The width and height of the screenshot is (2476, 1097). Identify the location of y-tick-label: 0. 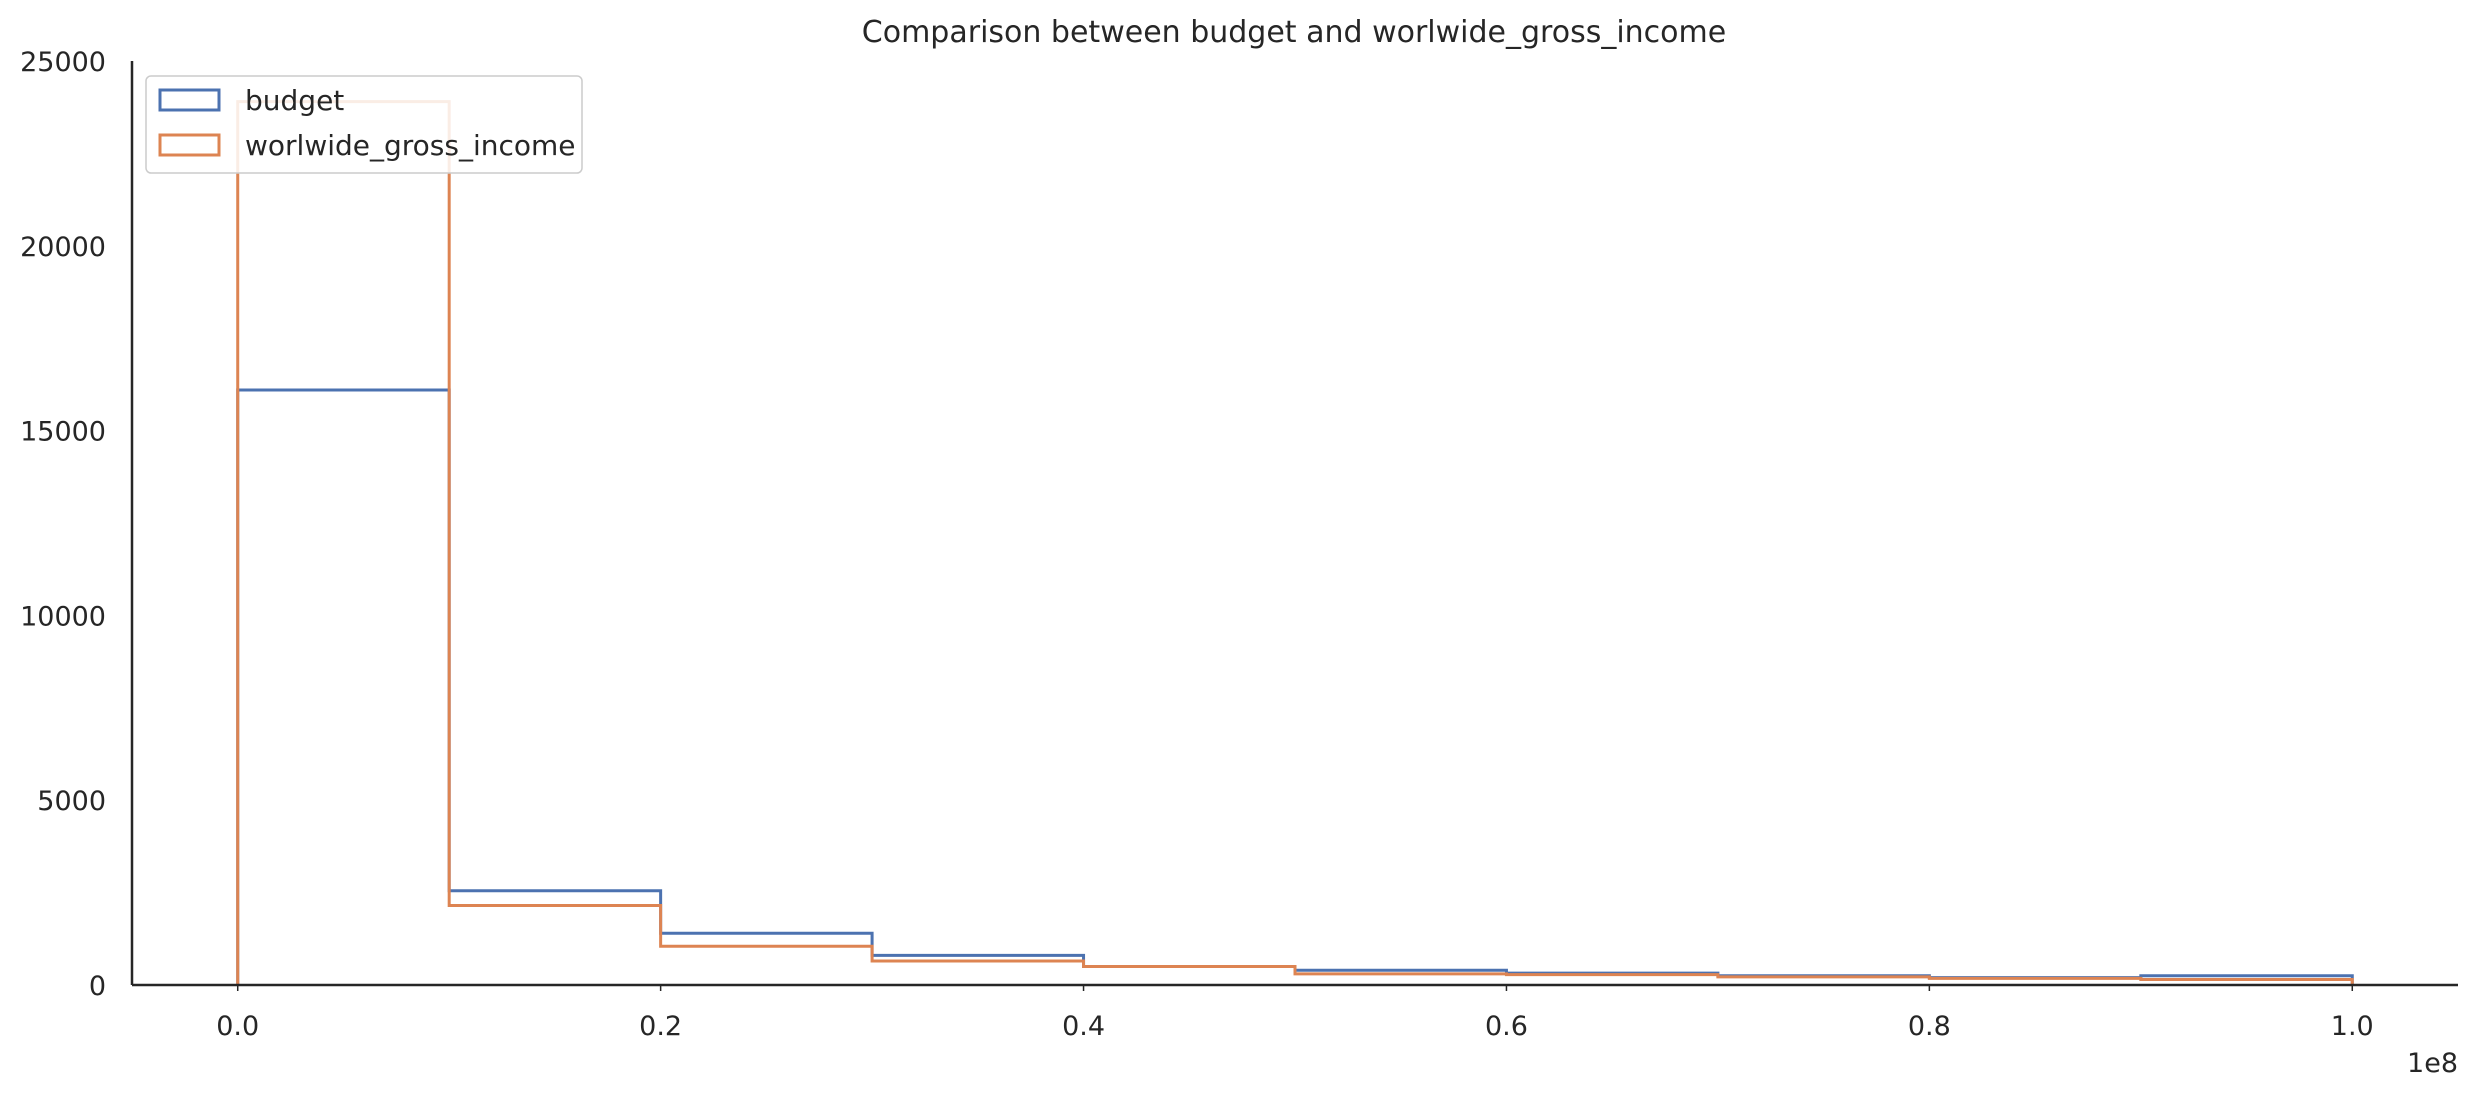
(97, 986).